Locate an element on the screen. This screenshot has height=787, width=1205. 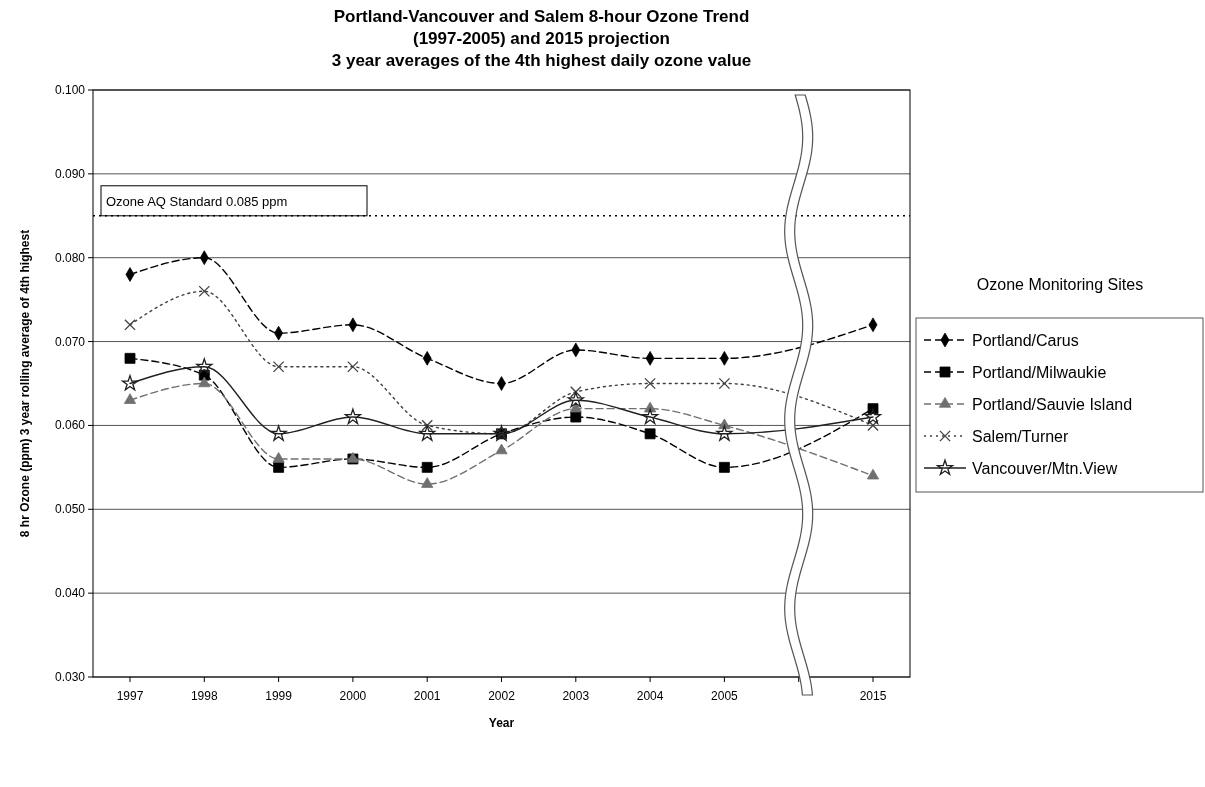
x-tick-label: 2005 is located at coordinates (725, 696).